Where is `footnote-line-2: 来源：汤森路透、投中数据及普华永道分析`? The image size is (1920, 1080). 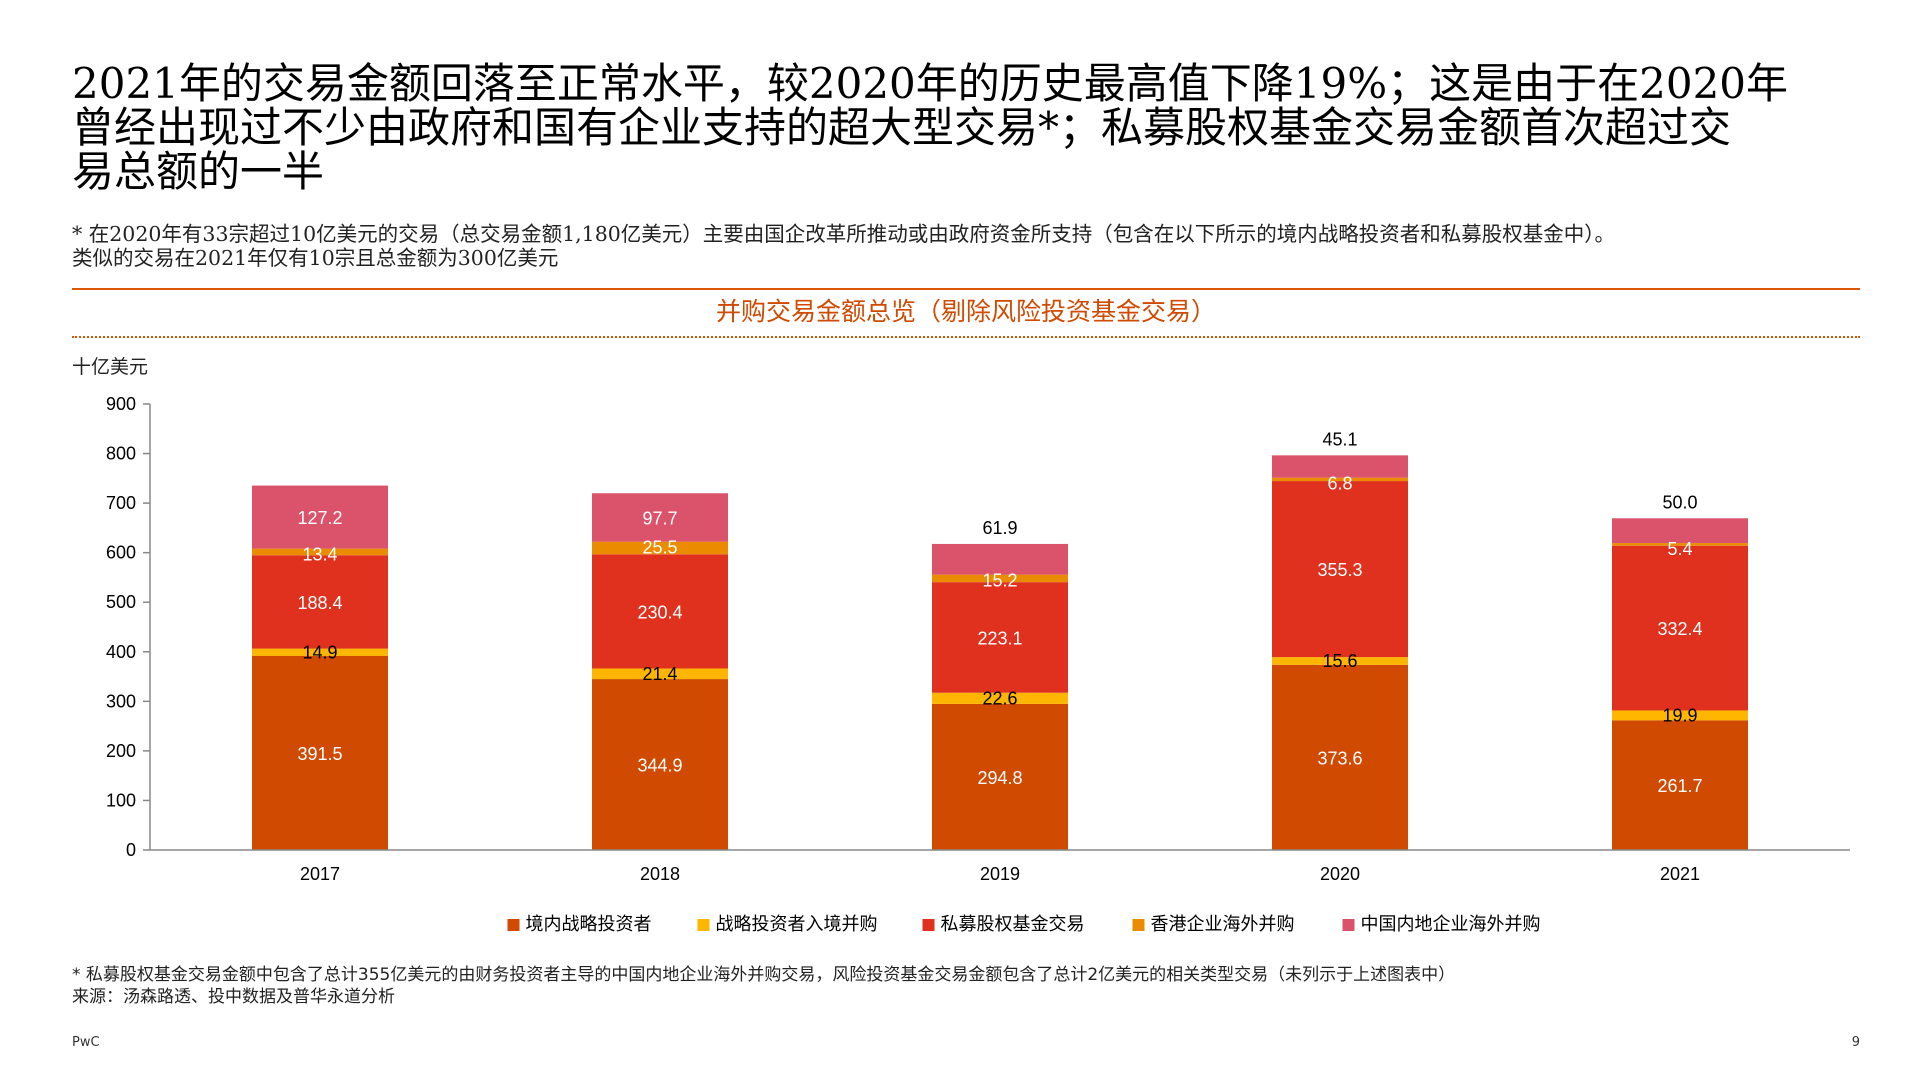 footnote-line-2: 来源：汤森路透、投中数据及普华永道分析 is located at coordinates (233, 997).